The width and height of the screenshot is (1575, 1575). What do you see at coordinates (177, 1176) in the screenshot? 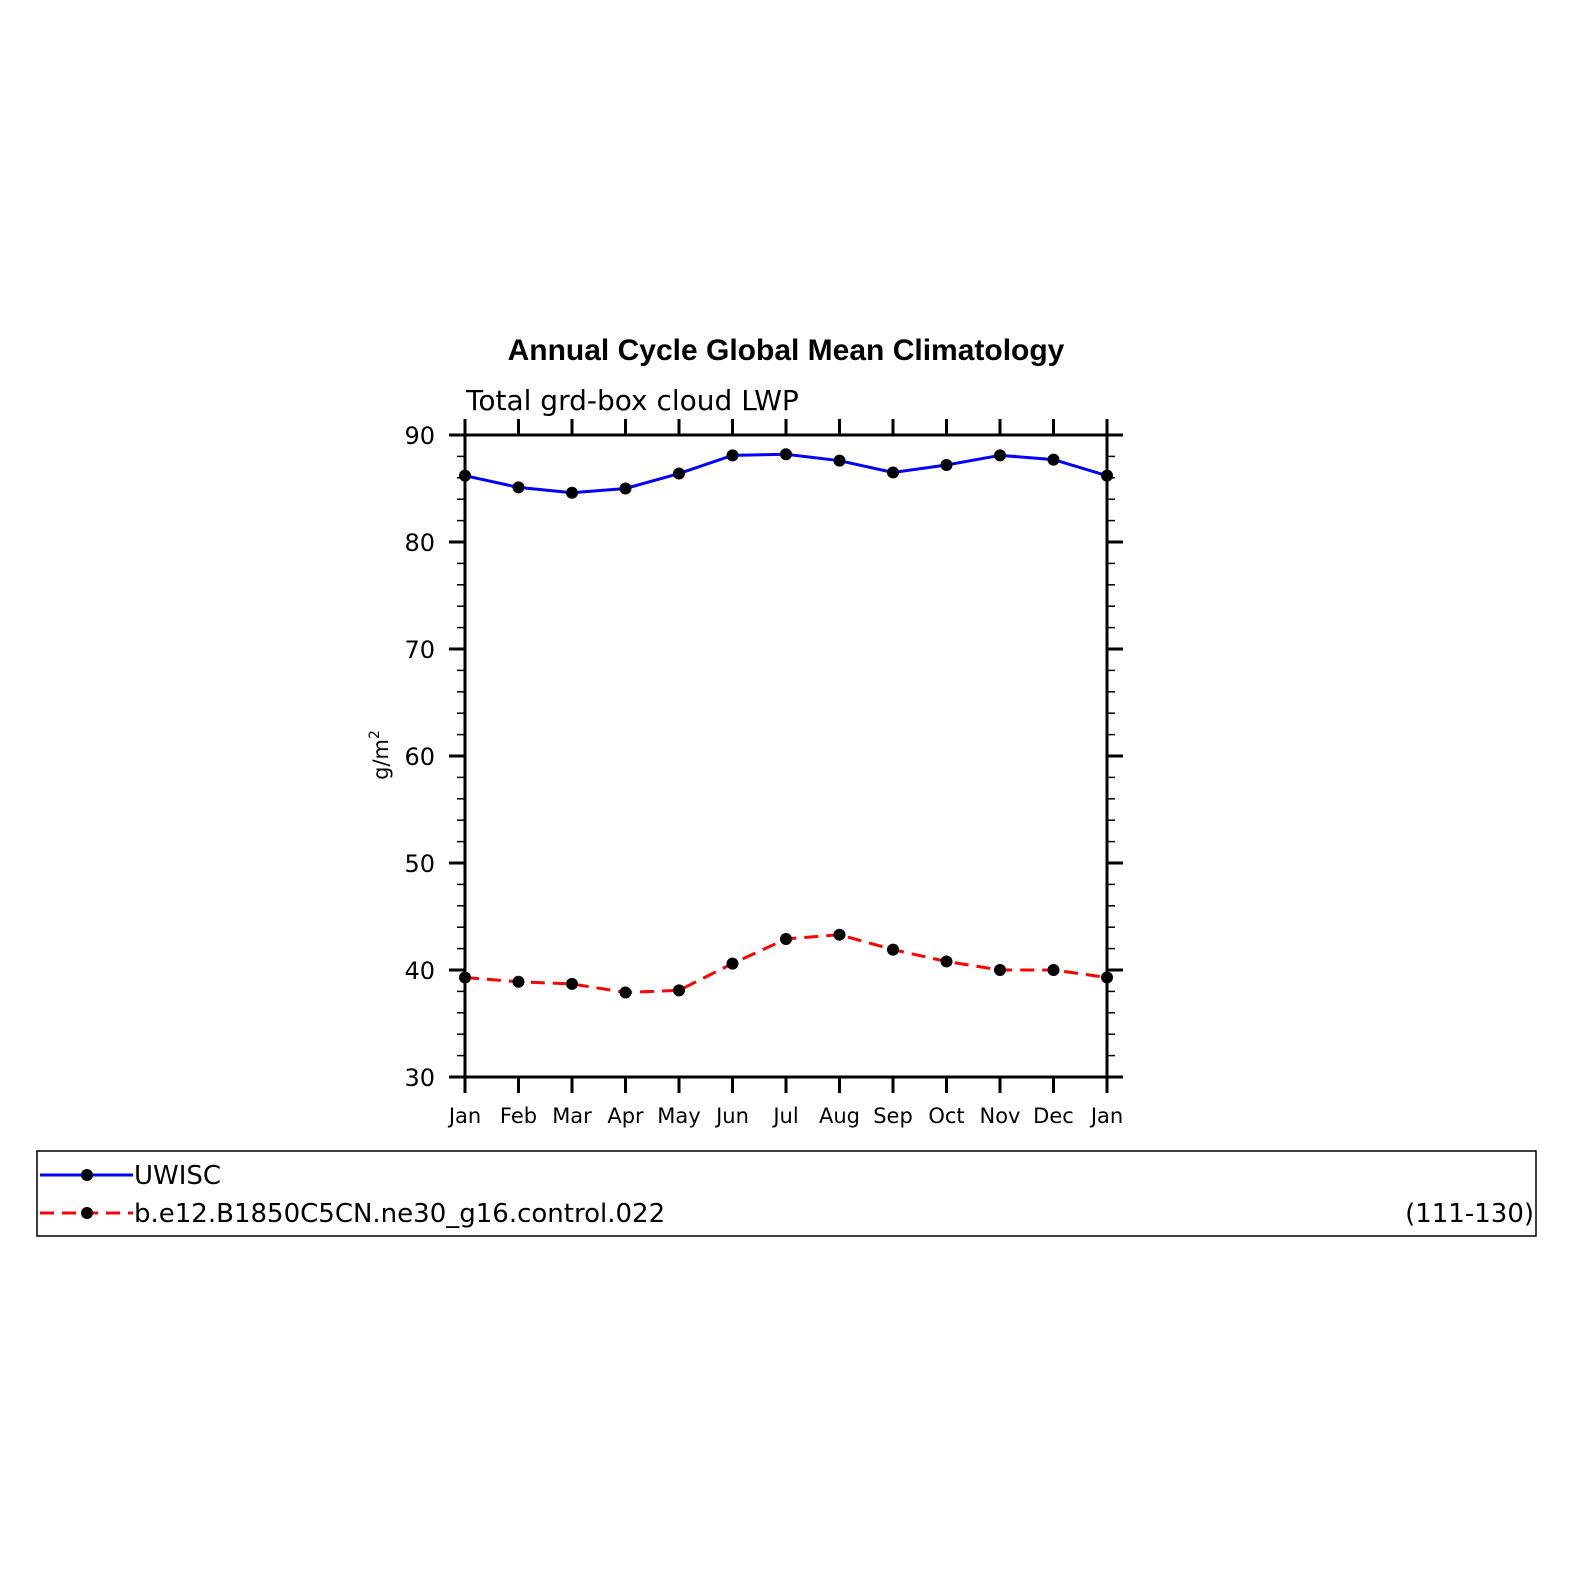
I see `legend-label-1: UWISC` at bounding box center [177, 1176].